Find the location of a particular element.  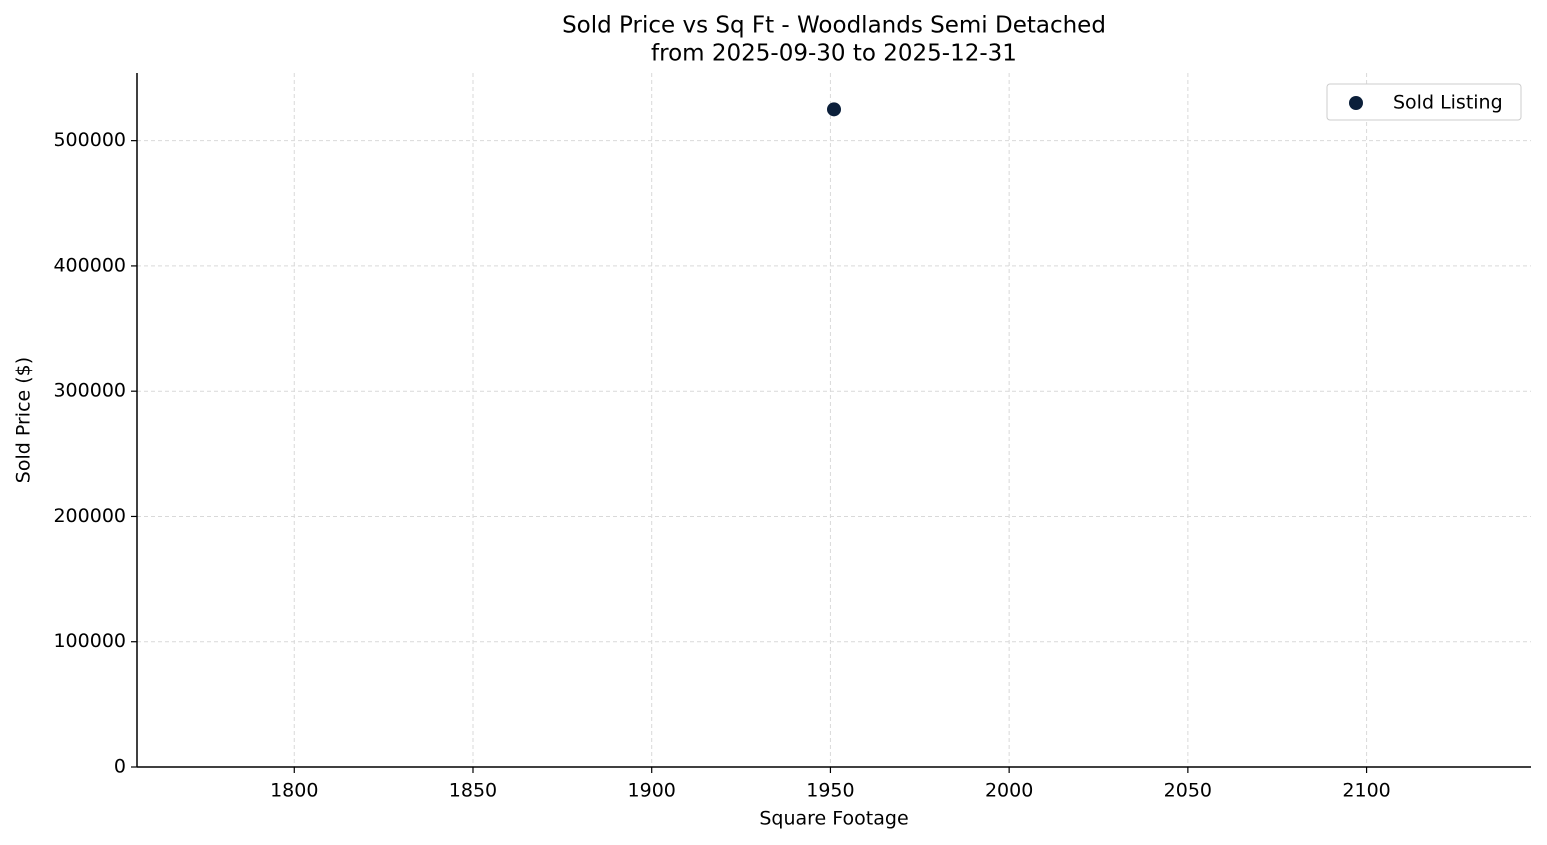

y-tick-label: 400000 is located at coordinates (89, 265).